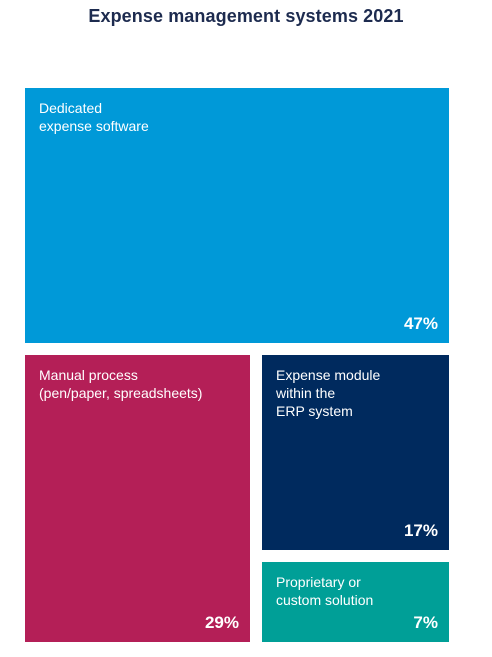 The image size is (492, 657). Describe the element at coordinates (221, 622) in the screenshot. I see `tile-value-manual-process: 29%` at that location.